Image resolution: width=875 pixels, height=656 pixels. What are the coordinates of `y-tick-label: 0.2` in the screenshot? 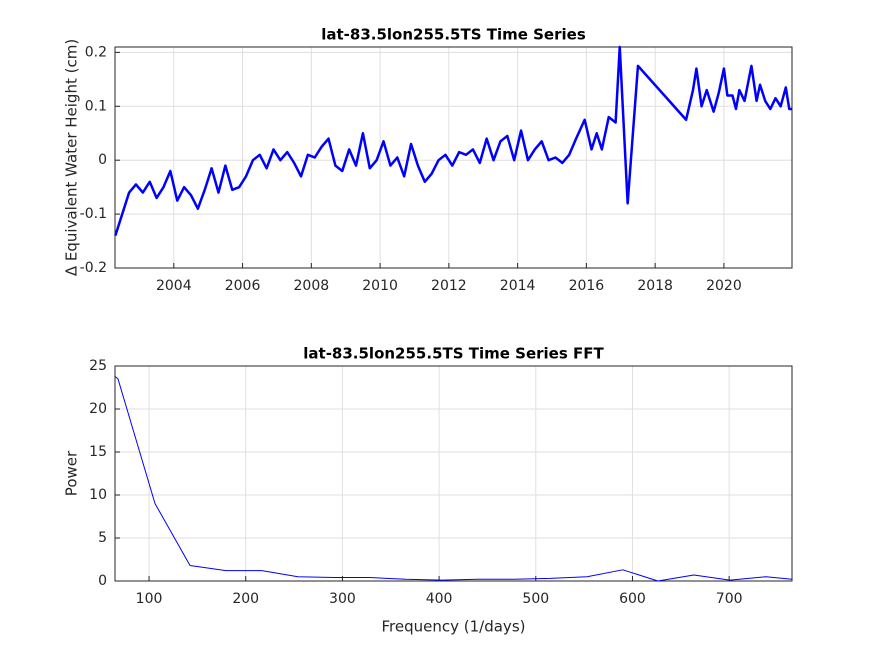 It's located at (96, 52).